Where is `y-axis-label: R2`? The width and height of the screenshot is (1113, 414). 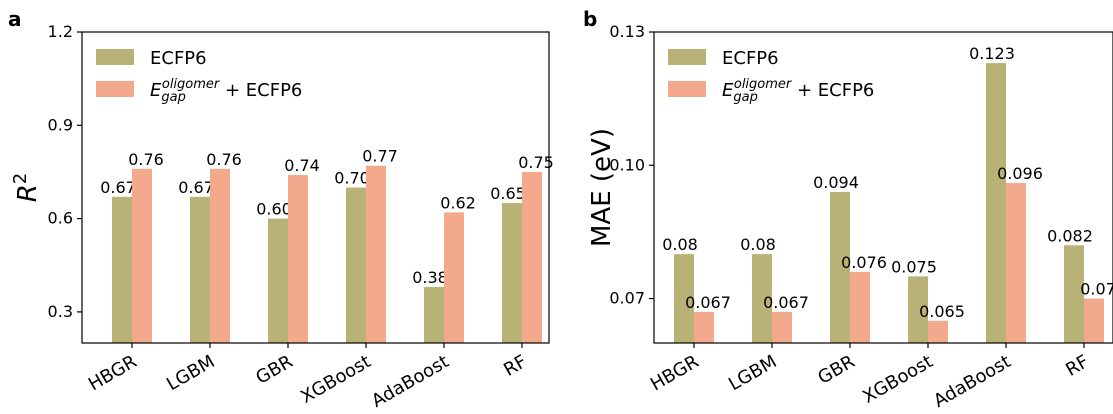 y-axis-label: R2 is located at coordinates (26, 188).